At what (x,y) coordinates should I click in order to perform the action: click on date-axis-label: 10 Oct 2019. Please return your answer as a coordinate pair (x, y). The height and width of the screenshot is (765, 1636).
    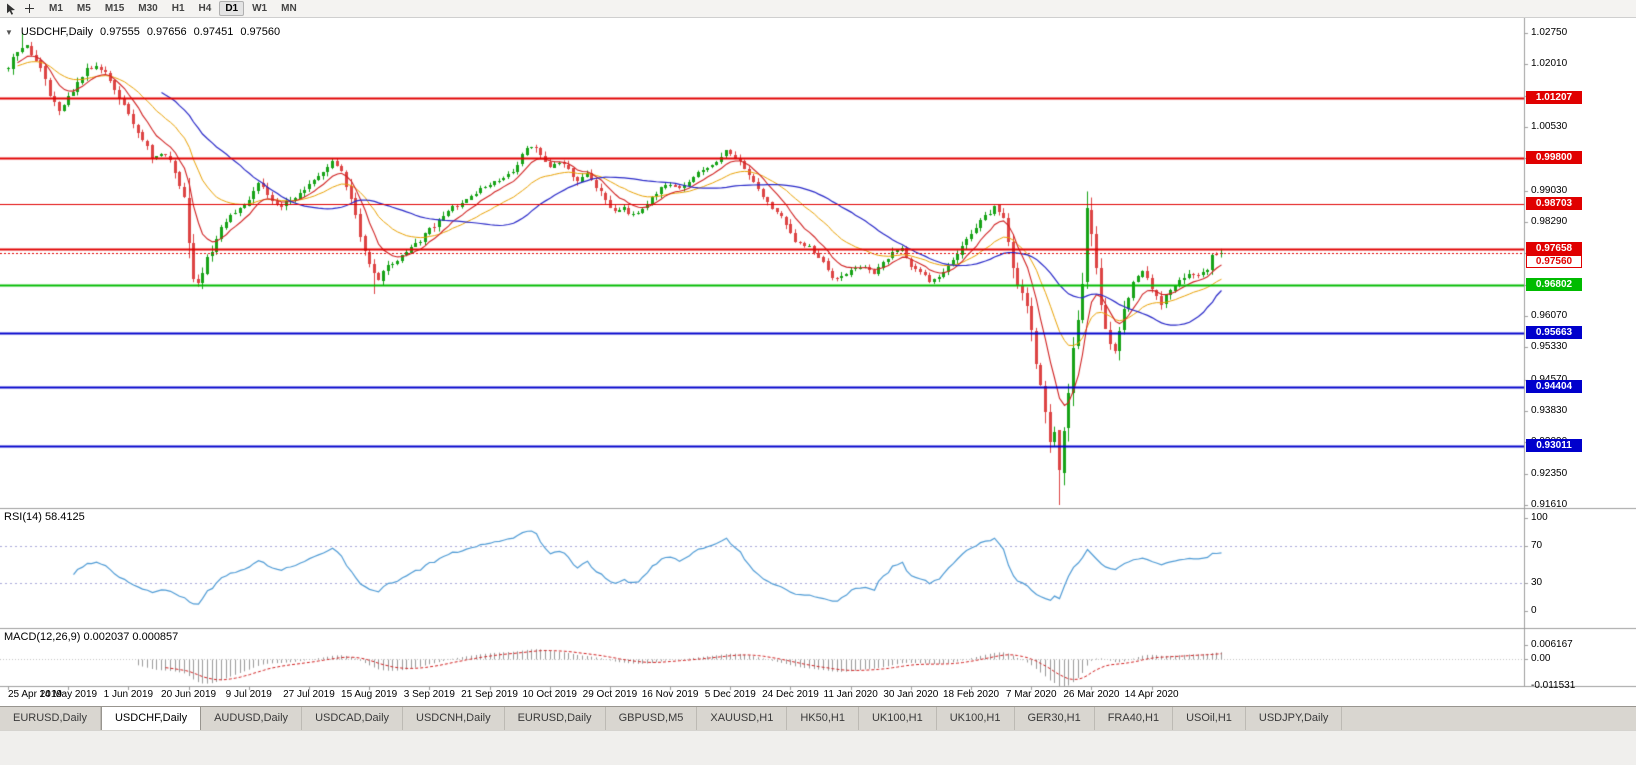
    Looking at the image, I should click on (549, 694).